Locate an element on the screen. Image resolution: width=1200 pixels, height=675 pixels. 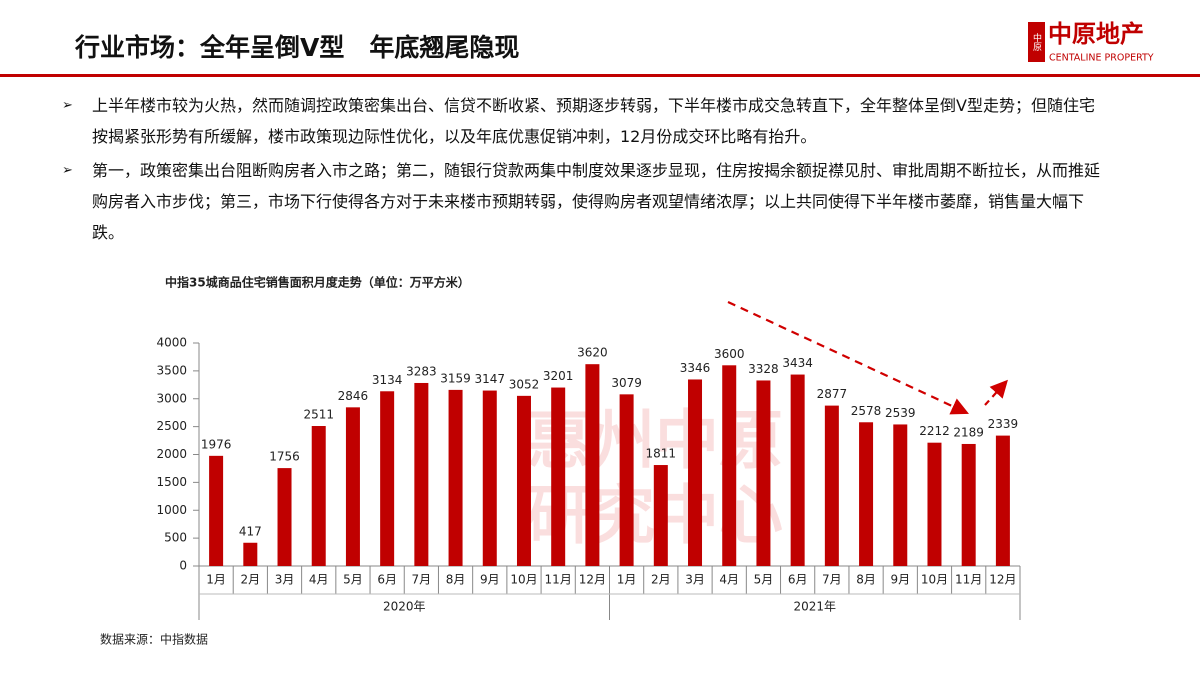
logo-mark: 中原 is located at coordinates (1036, 41).